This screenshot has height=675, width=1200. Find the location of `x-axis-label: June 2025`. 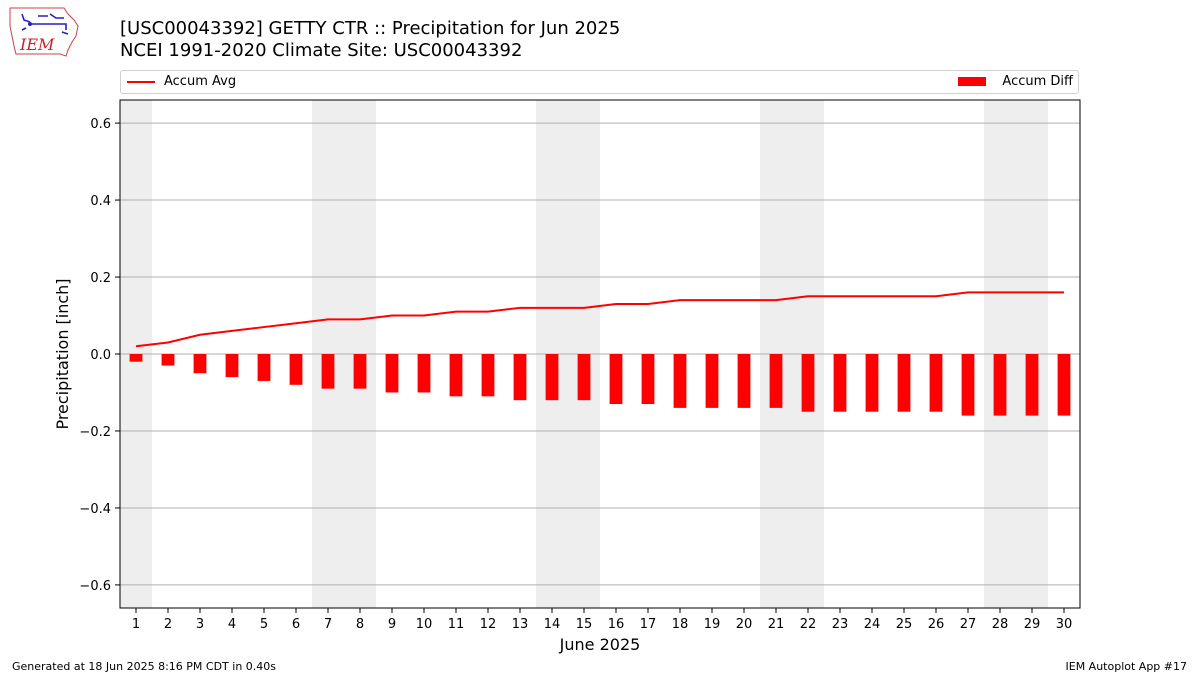

x-axis-label: June 2025 is located at coordinates (600, 644).